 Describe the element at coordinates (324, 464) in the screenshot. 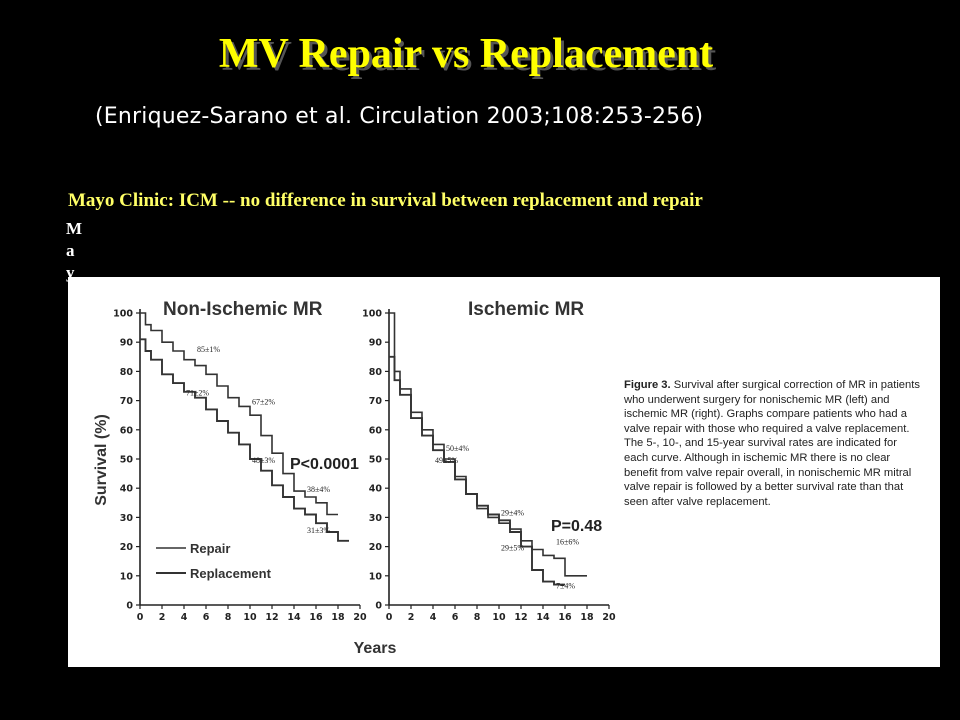

I see `p-value-label: P<0.0001` at that location.